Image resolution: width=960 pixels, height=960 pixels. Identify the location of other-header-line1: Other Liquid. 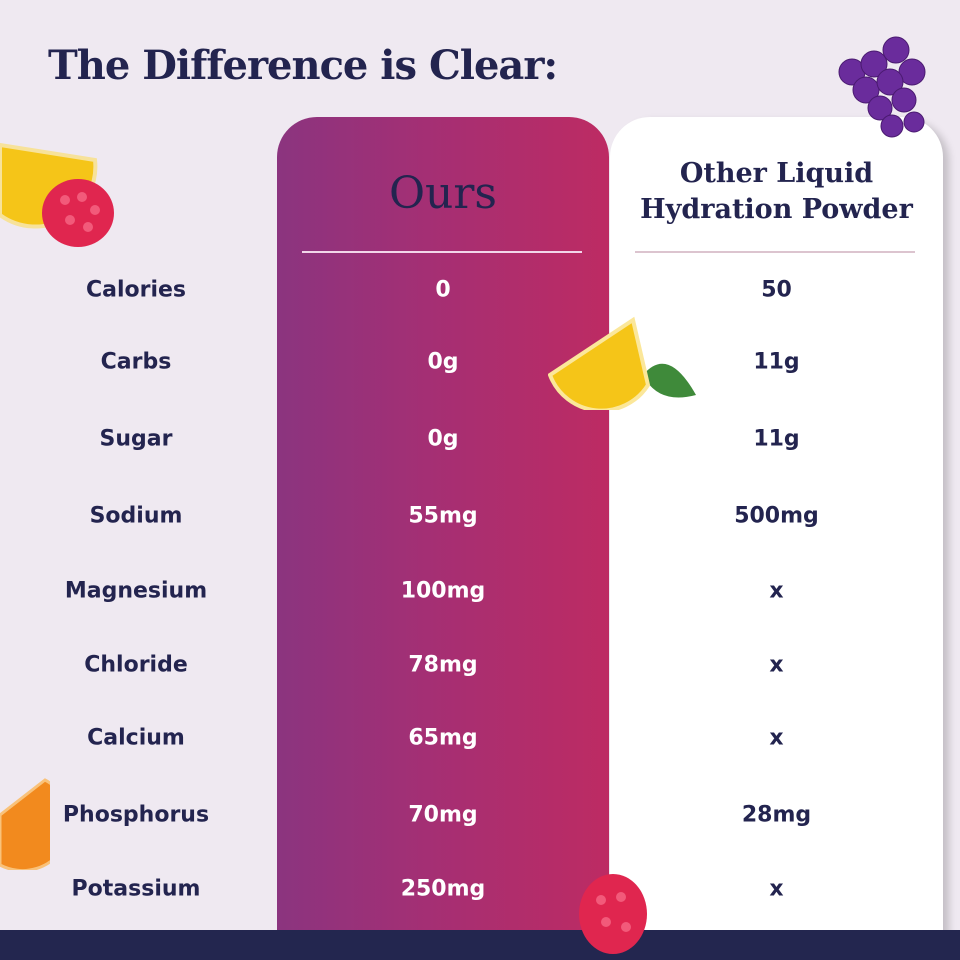
(776, 173).